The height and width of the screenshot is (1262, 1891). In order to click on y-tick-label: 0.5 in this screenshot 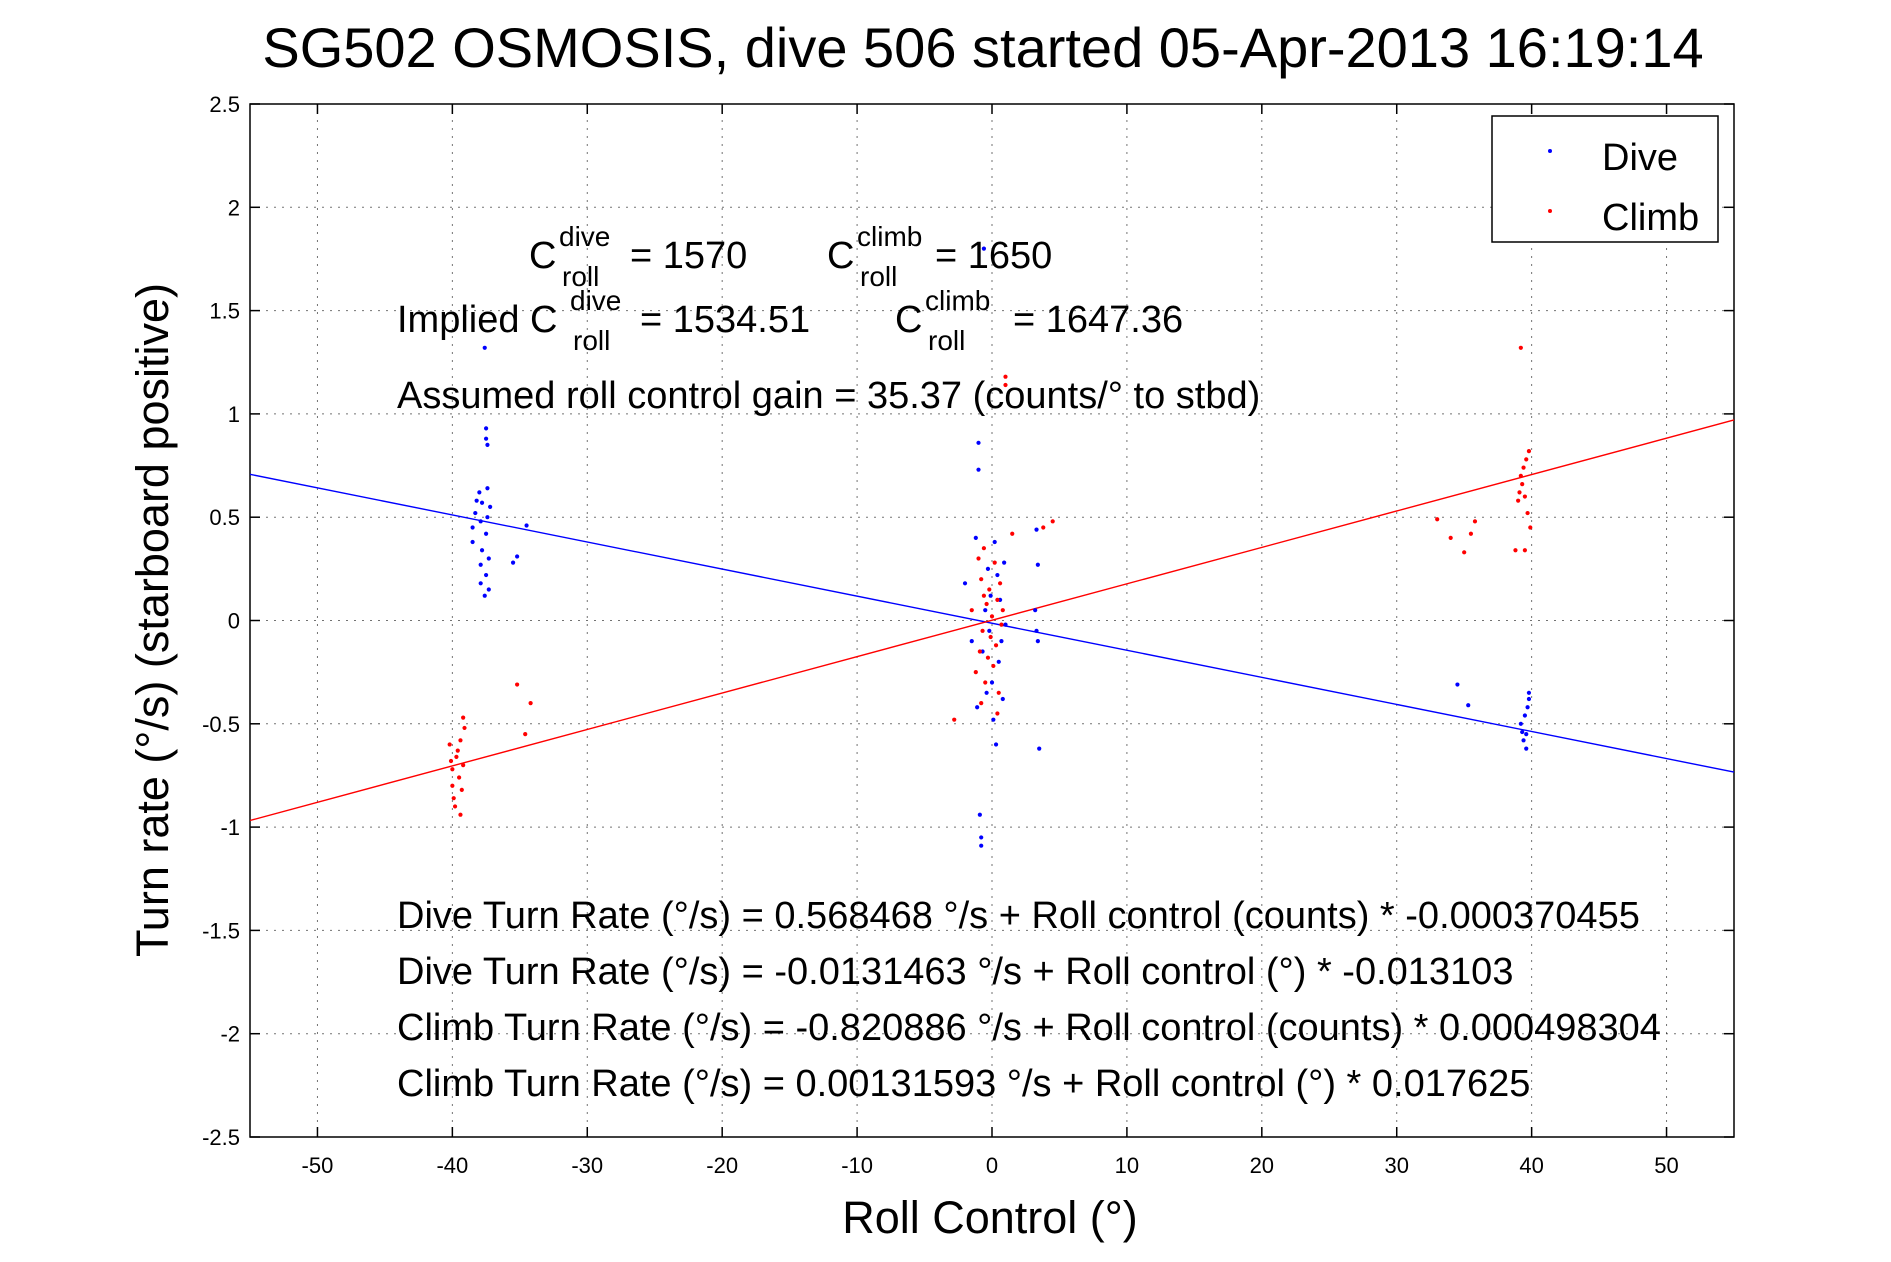, I will do `click(224, 517)`.